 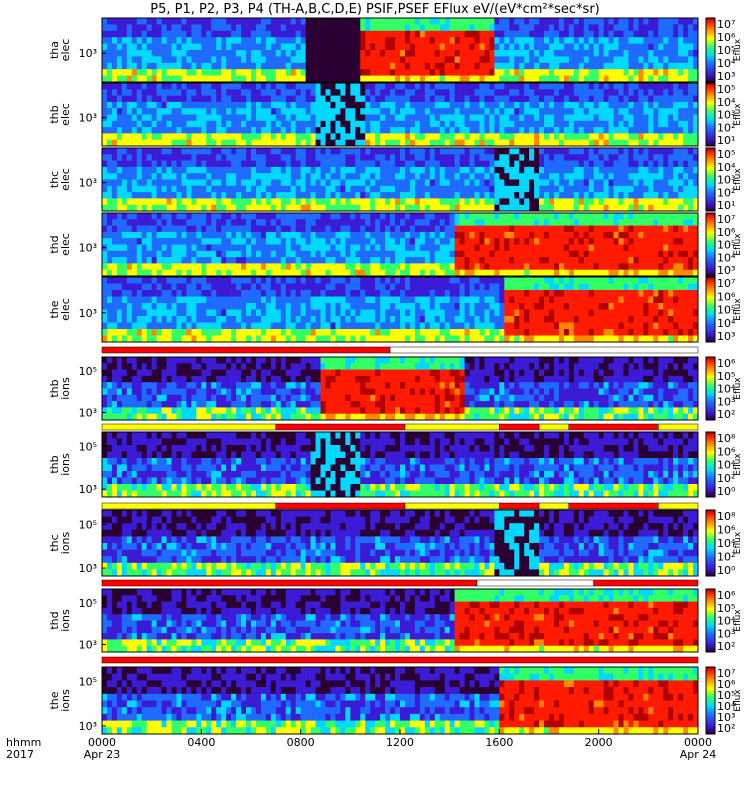 I want to click on colorbar-tick-label: 10¹, so click(x=726, y=205).